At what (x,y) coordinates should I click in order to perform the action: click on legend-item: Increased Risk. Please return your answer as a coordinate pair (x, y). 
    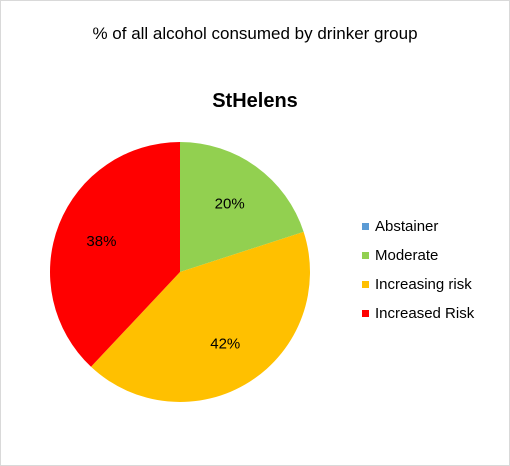
    Looking at the image, I should click on (418, 313).